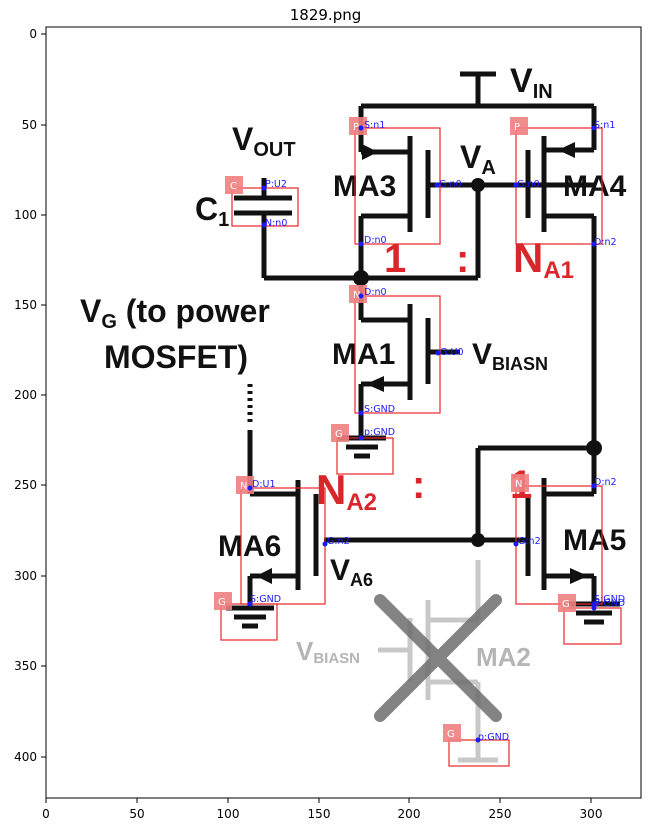 This screenshot has height=836, width=651. Describe the element at coordinates (25, 305) in the screenshot. I see `y-tick-label: 150` at that location.